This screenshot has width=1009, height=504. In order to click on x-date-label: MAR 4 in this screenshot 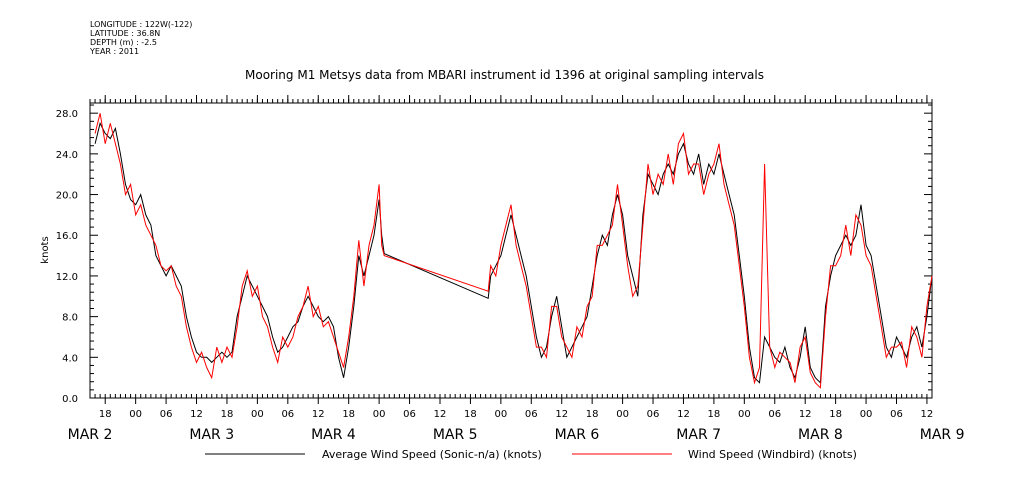, I will do `click(333, 435)`.